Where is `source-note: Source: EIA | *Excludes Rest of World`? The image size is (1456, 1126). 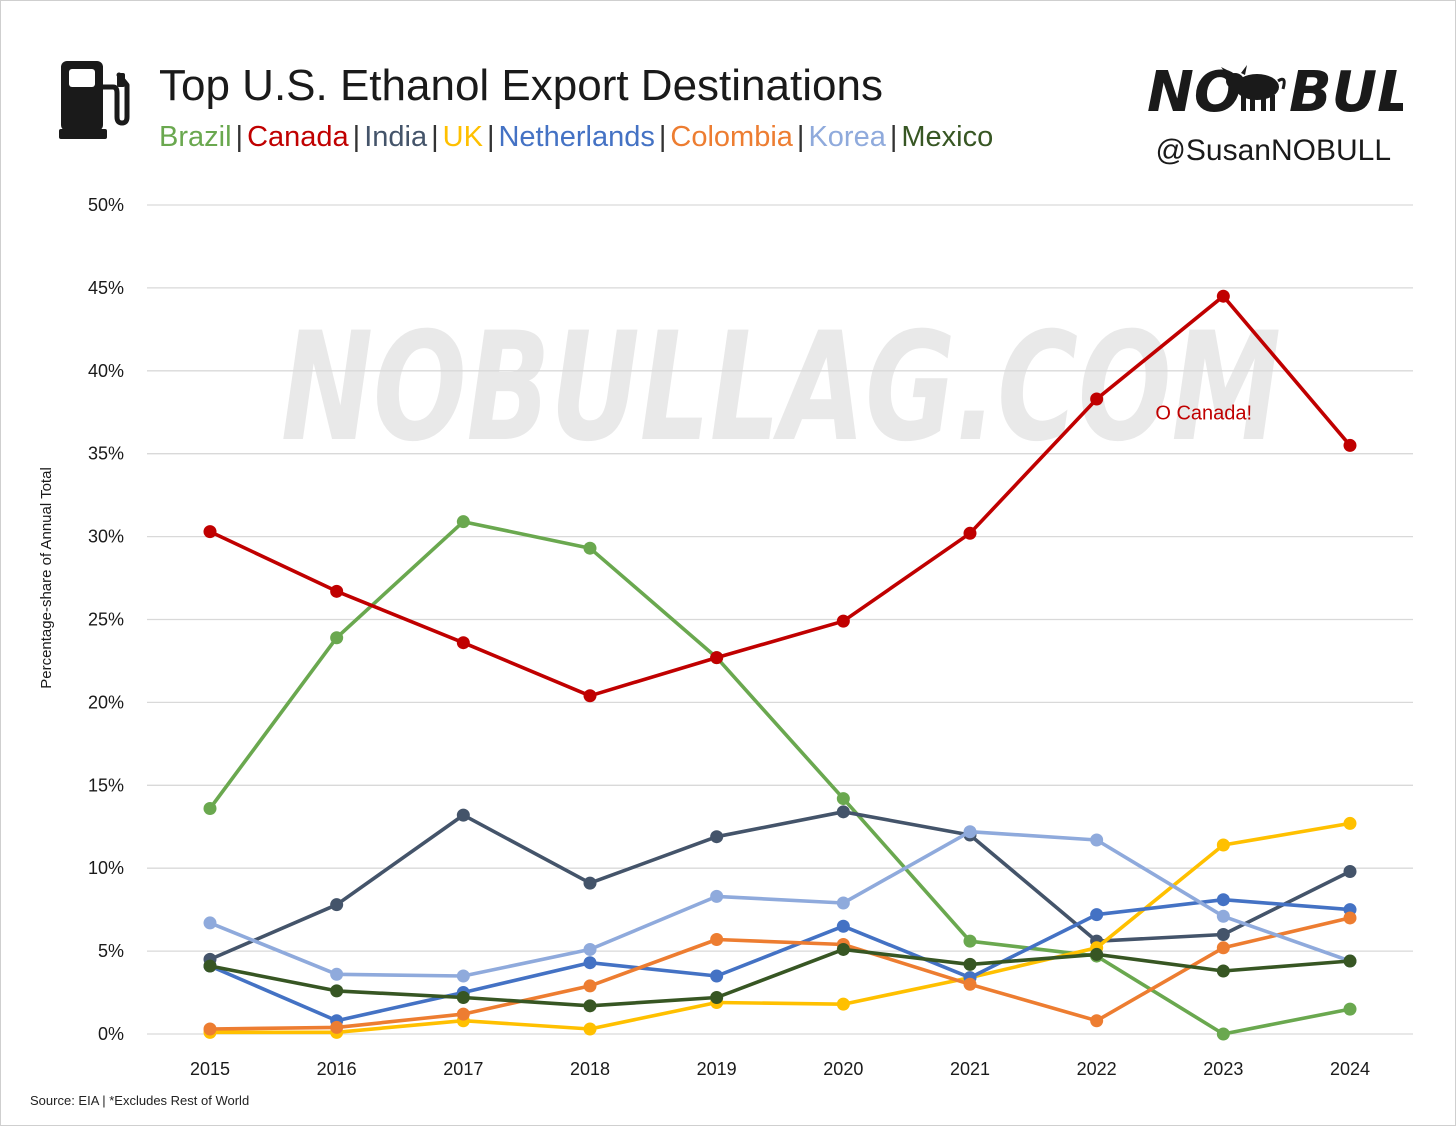 source-note: Source: EIA | *Excludes Rest of World is located at coordinates (140, 1100).